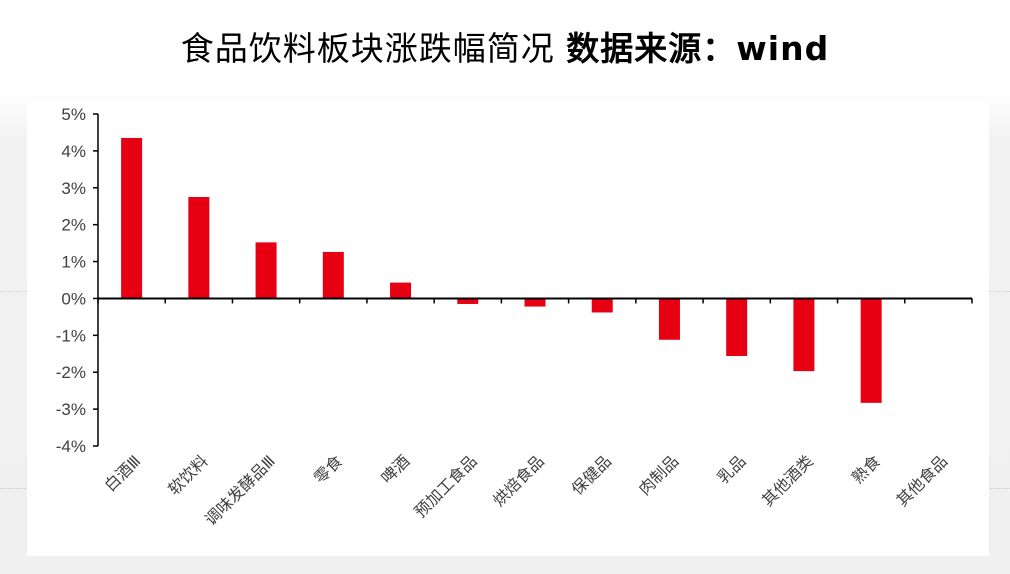 The height and width of the screenshot is (574, 1010). What do you see at coordinates (71, 335) in the screenshot?
I see `y-tick-label: -1%` at bounding box center [71, 335].